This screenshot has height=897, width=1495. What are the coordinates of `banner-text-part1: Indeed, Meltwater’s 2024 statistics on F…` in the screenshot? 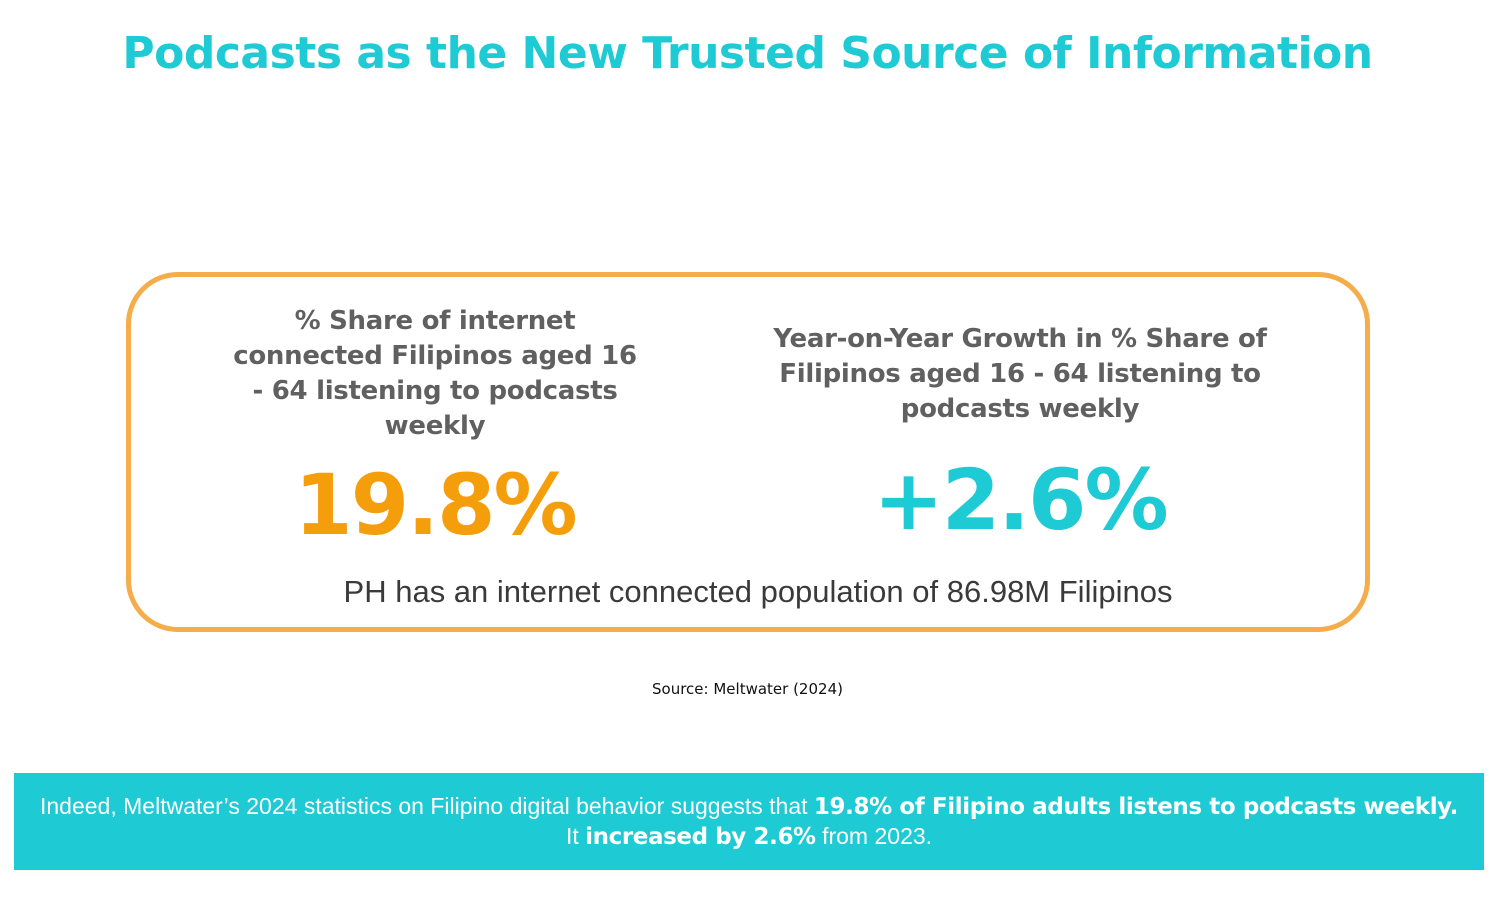 It's located at (427, 806).